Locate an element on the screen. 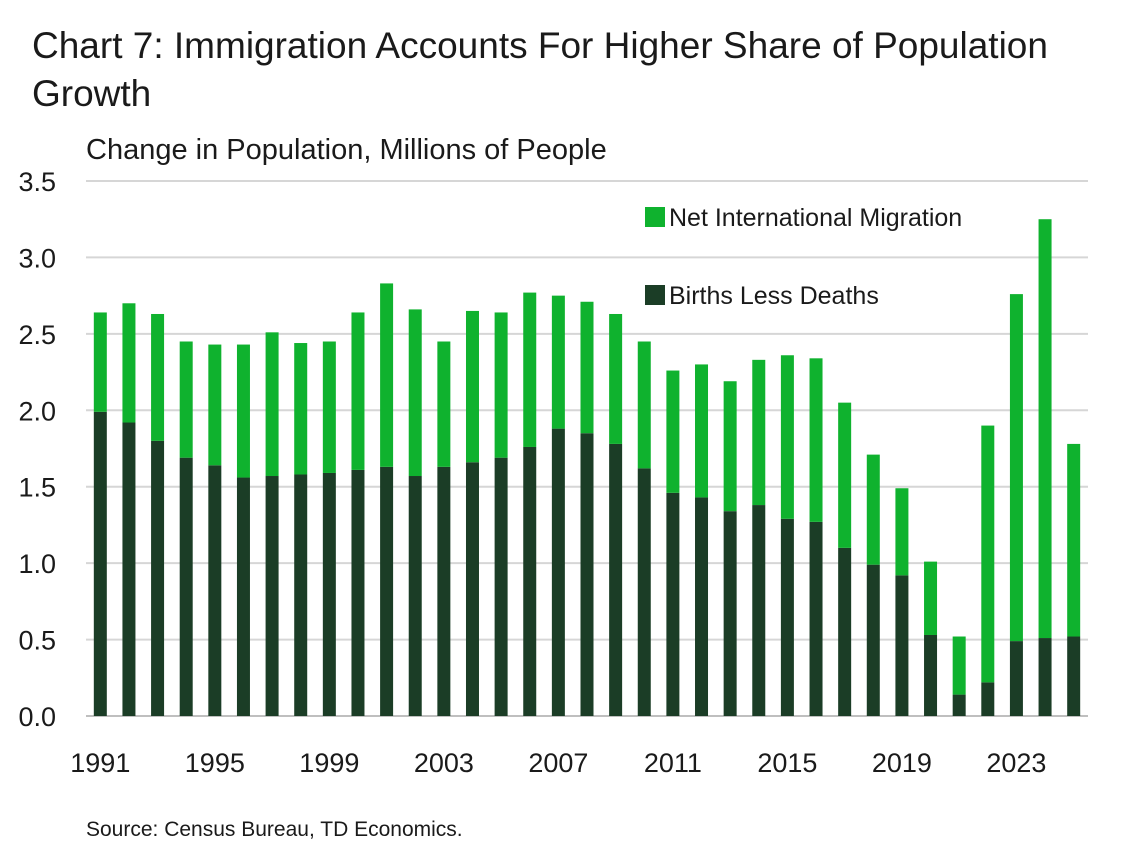 The image size is (1137, 848). bar-births-less-deaths-2001 is located at coordinates (387, 591).